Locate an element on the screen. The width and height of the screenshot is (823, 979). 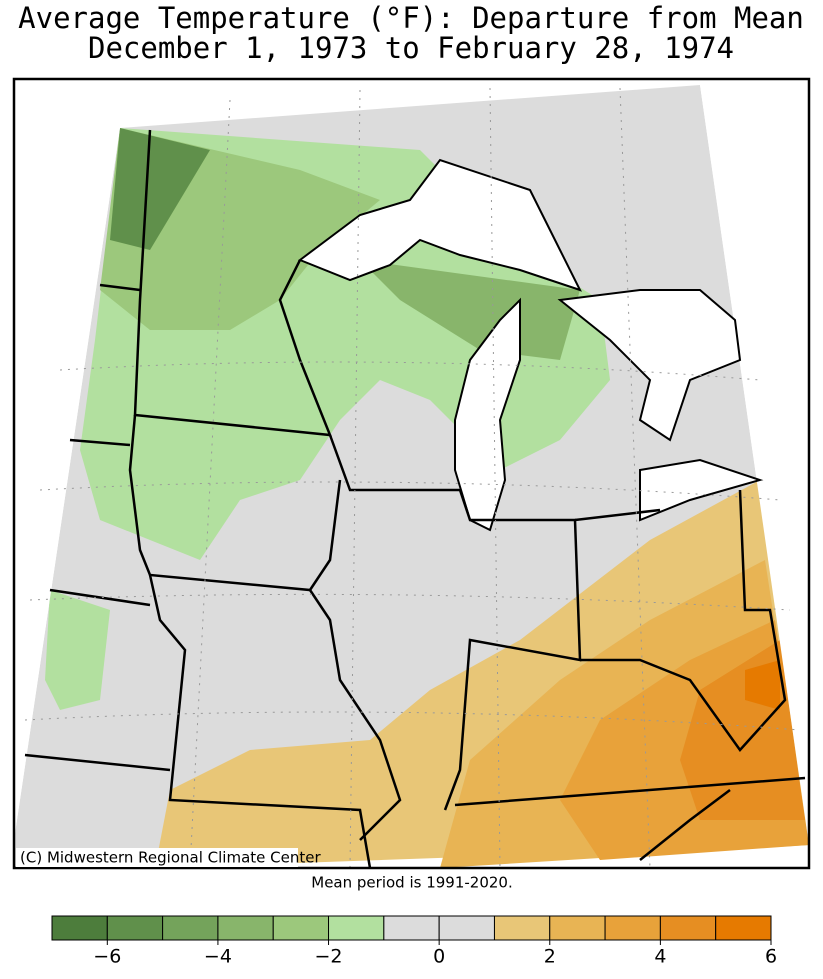
colorbar: −6 −4 −2 0 2 4 6 is located at coordinates (414, 941).